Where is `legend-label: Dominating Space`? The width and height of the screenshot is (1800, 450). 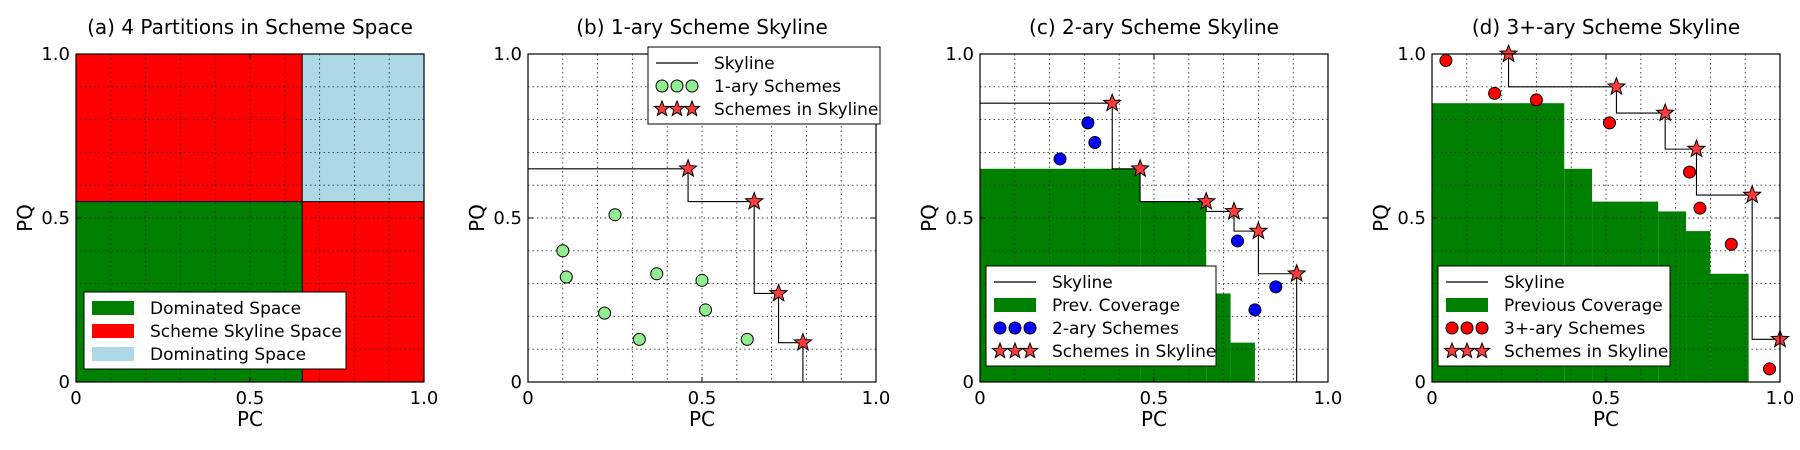
legend-label: Dominating Space is located at coordinates (228, 355).